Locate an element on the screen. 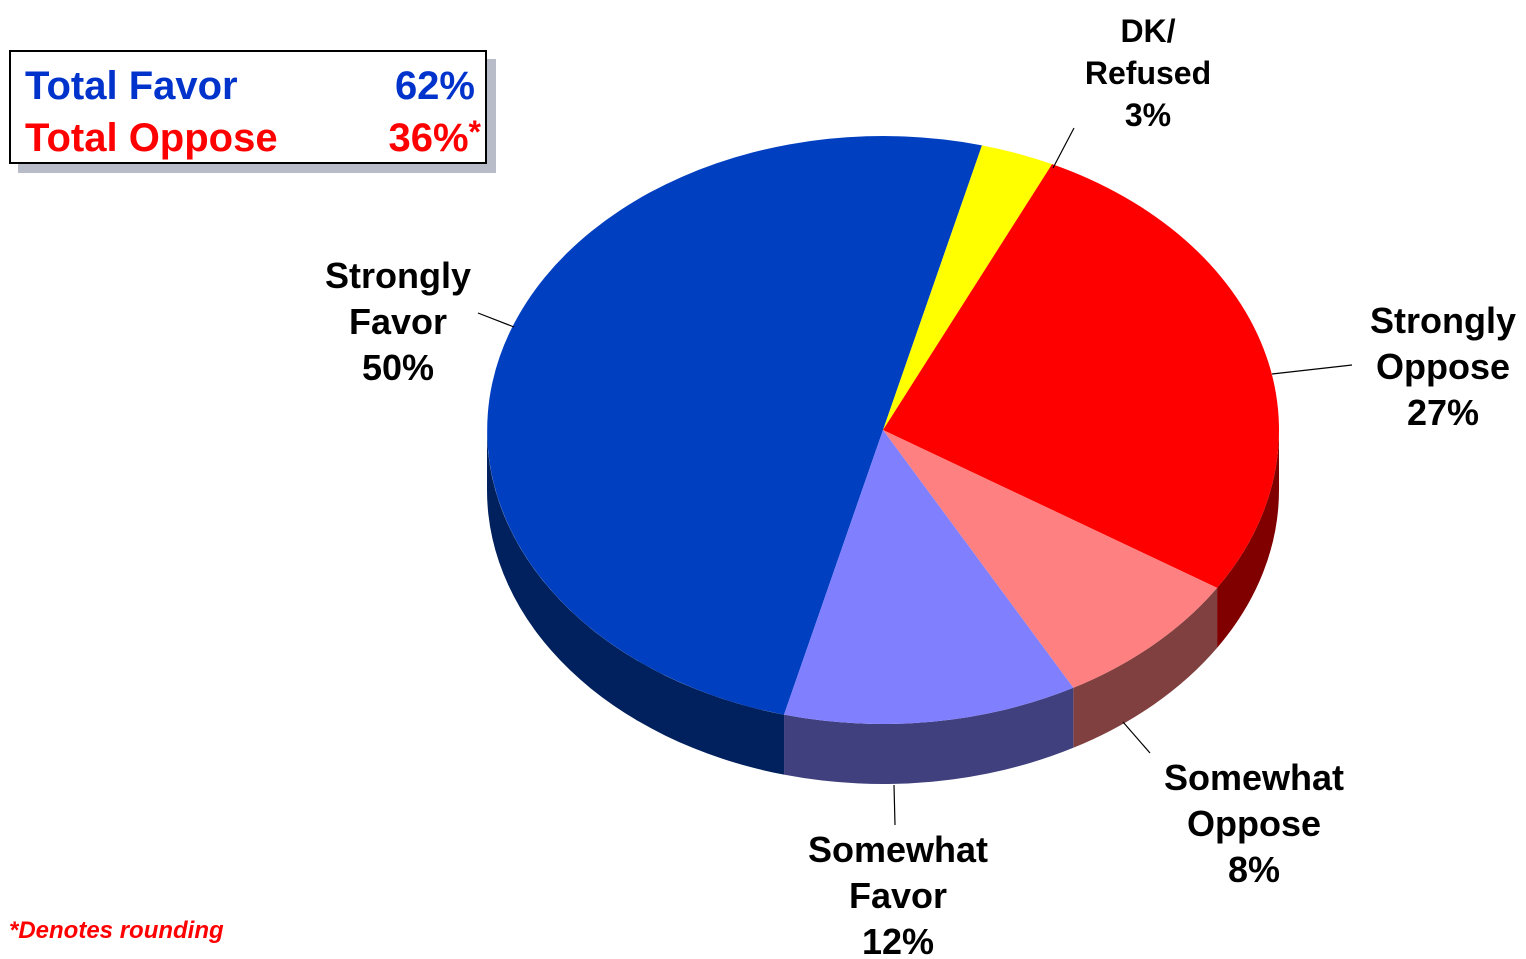  leader-line-strongly-favor is located at coordinates (496, 320).